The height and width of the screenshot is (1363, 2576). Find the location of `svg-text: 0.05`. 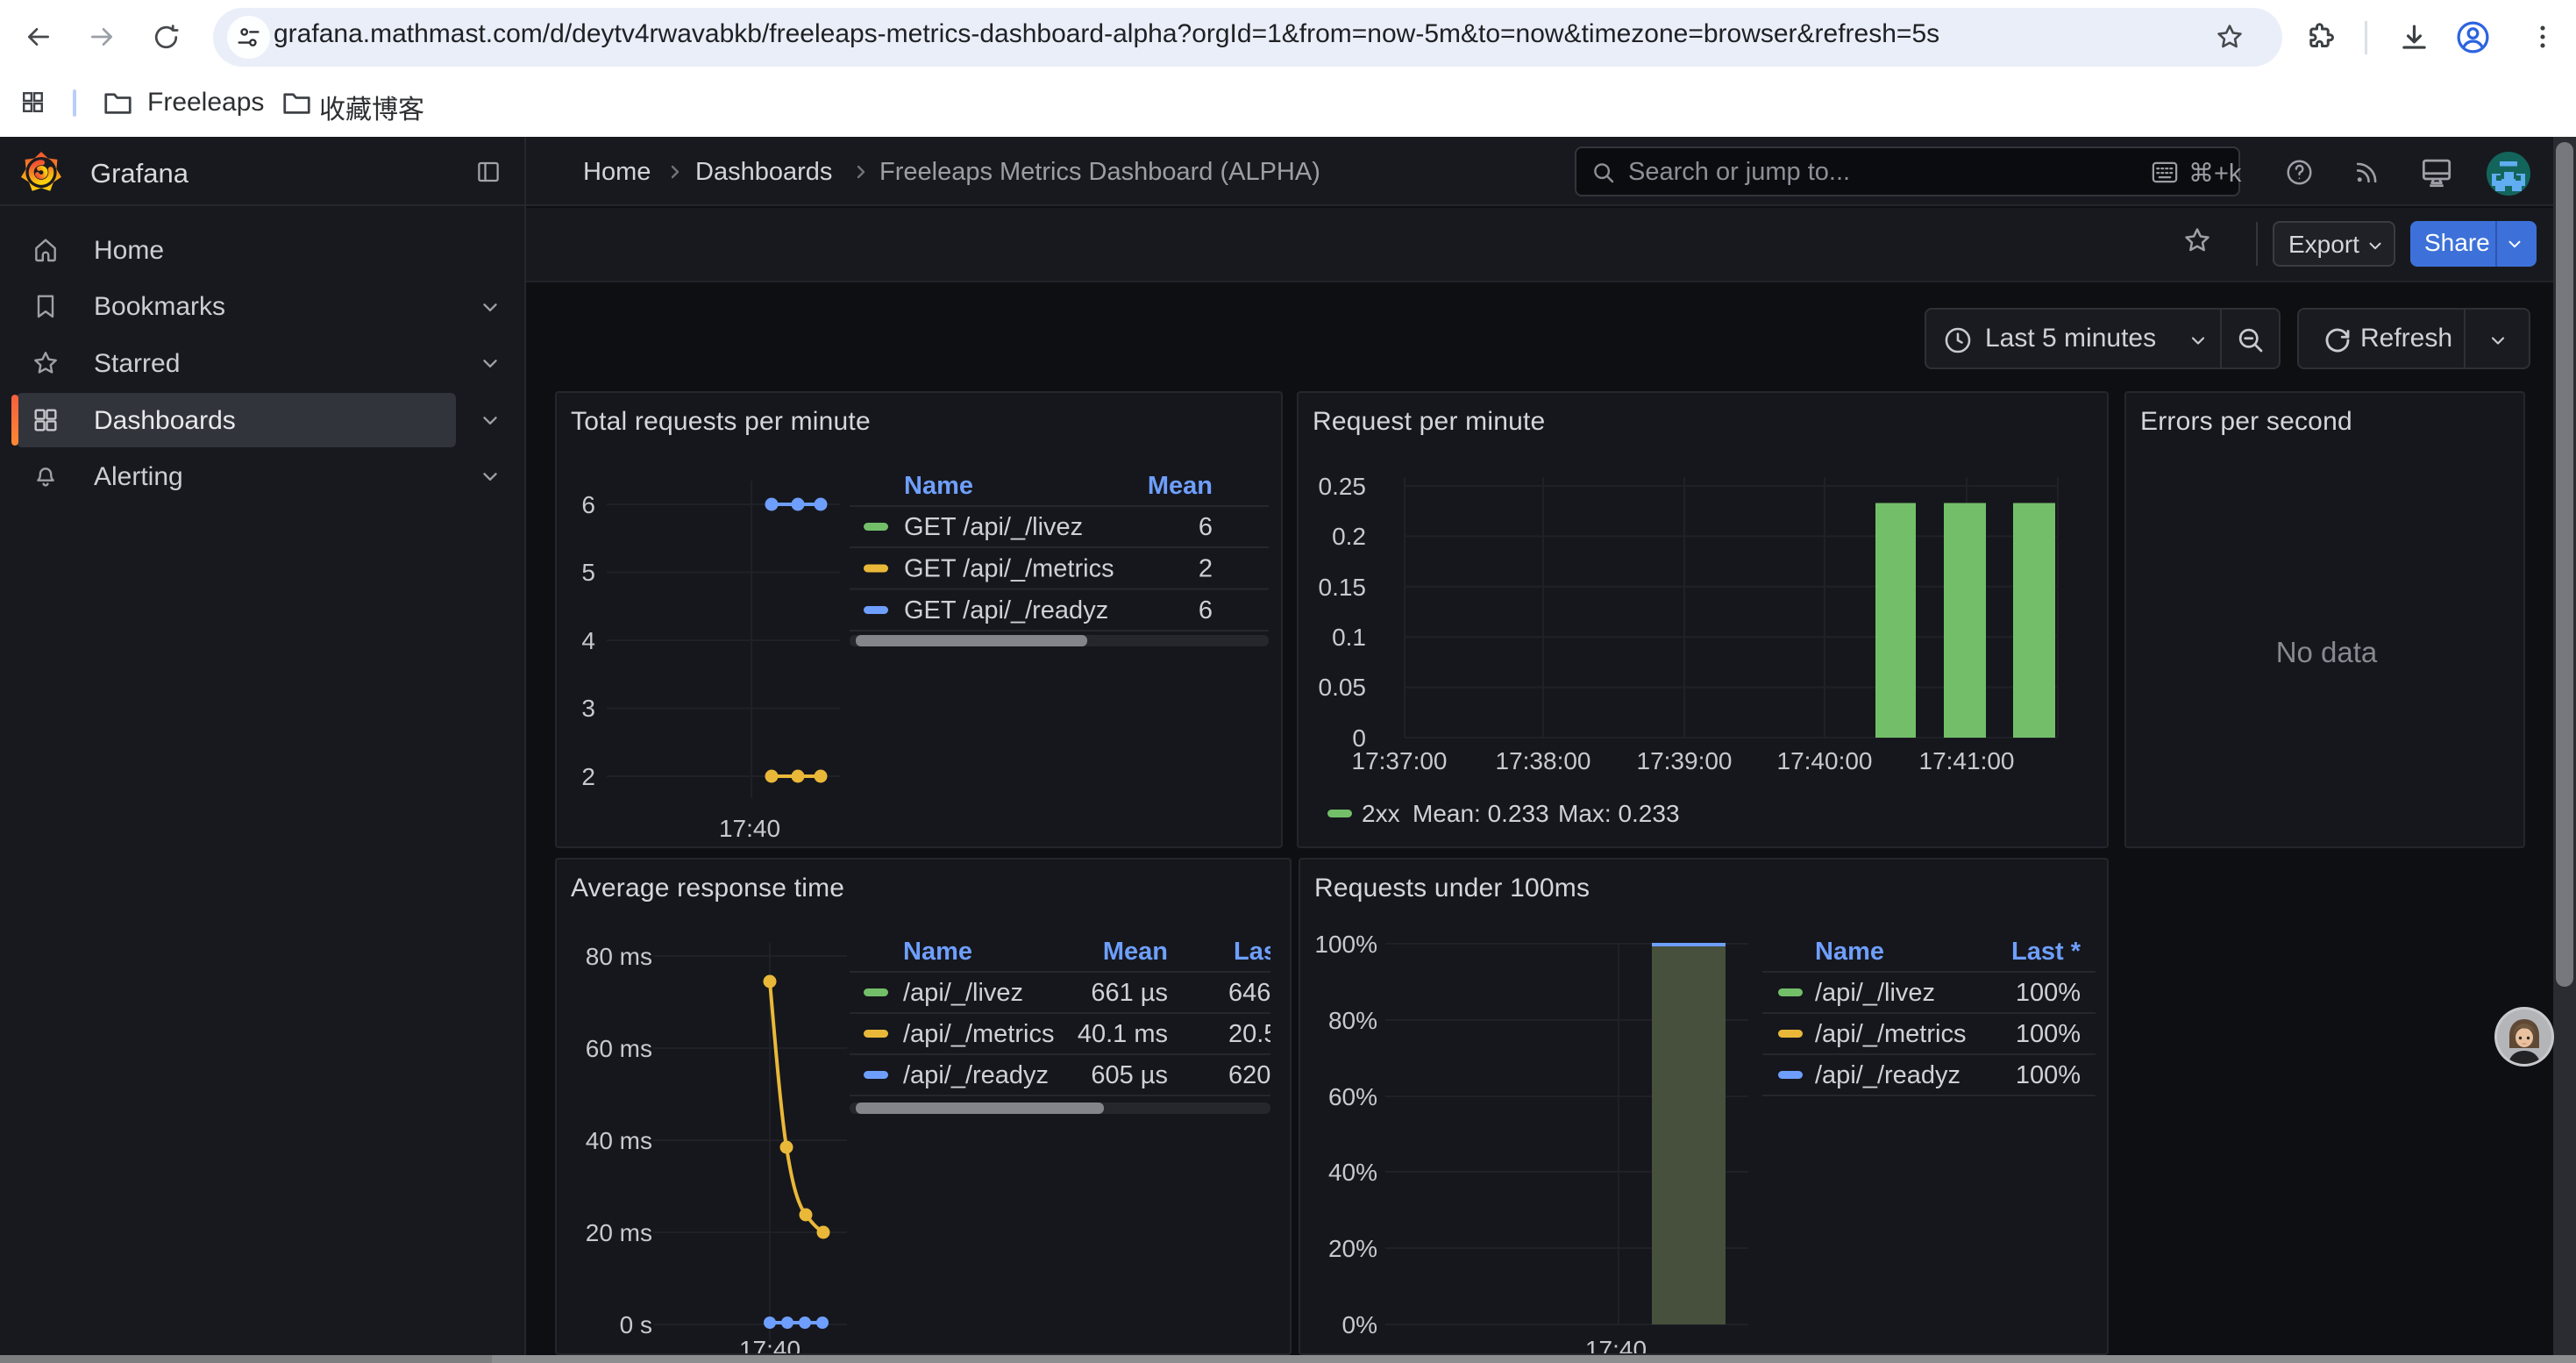

svg-text: 0.05 is located at coordinates (1343, 687).